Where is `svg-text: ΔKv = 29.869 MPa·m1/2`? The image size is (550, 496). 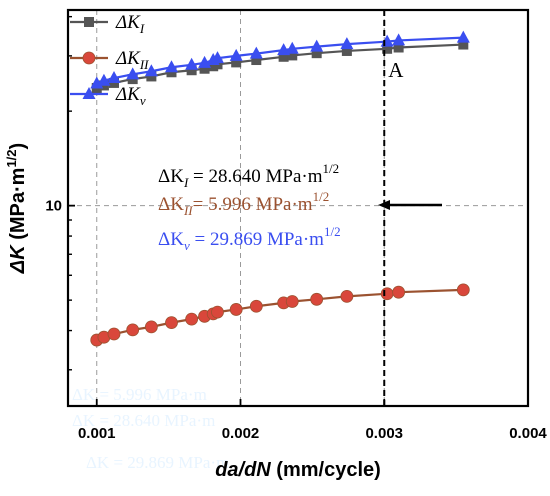 svg-text: ΔKv = 29.869 MPa·m1/2 is located at coordinates (249, 238).